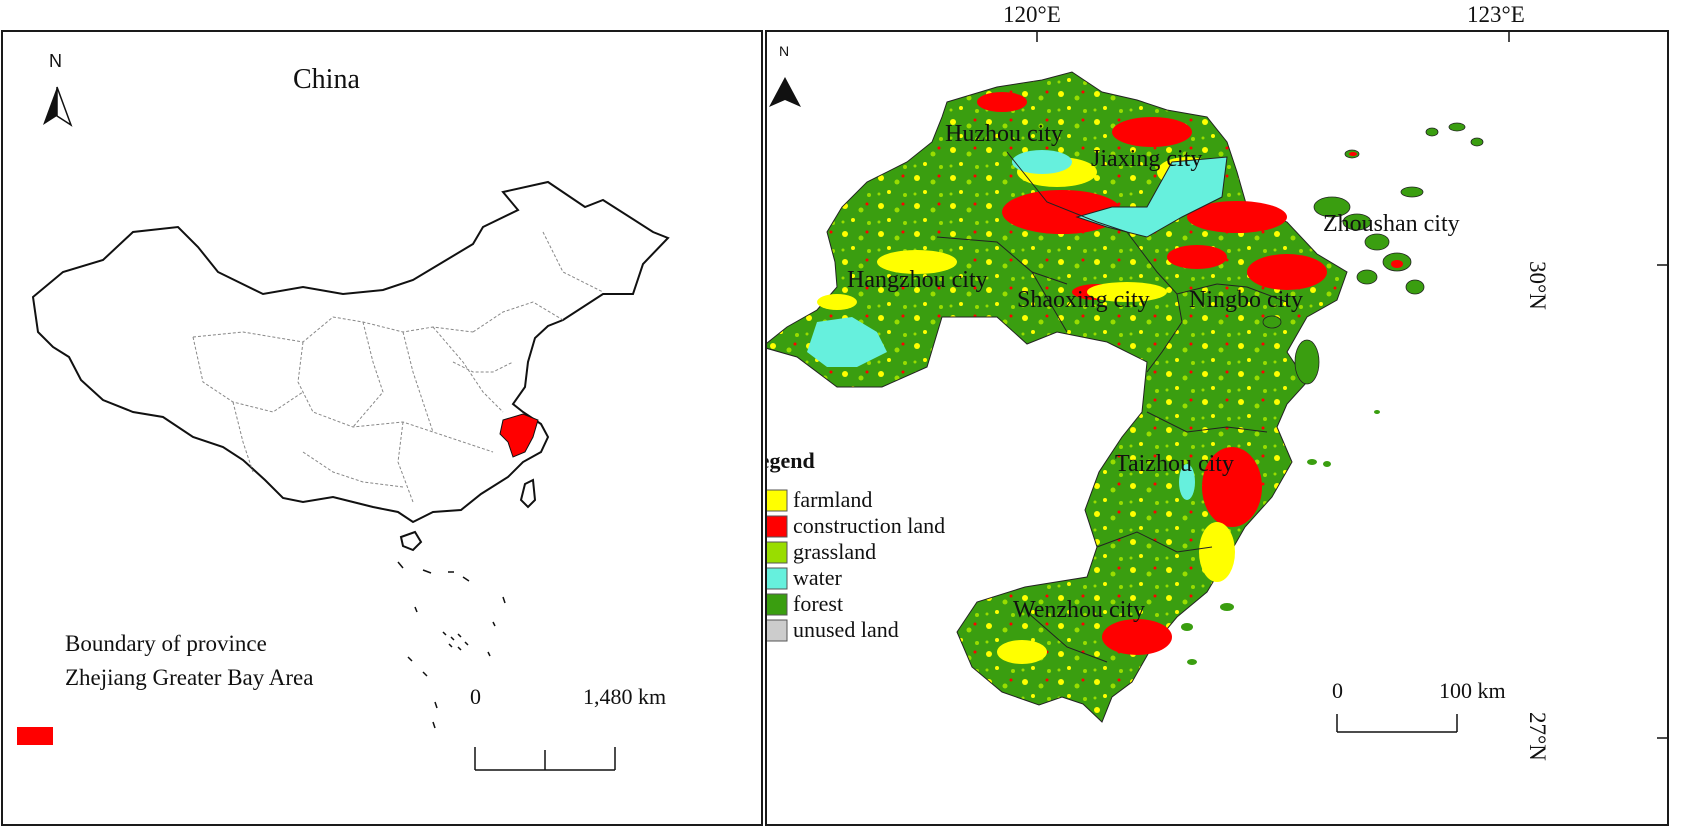  Describe the element at coordinates (625, 696) in the screenshot. I see `scale-end-label: 1,480 km` at that location.